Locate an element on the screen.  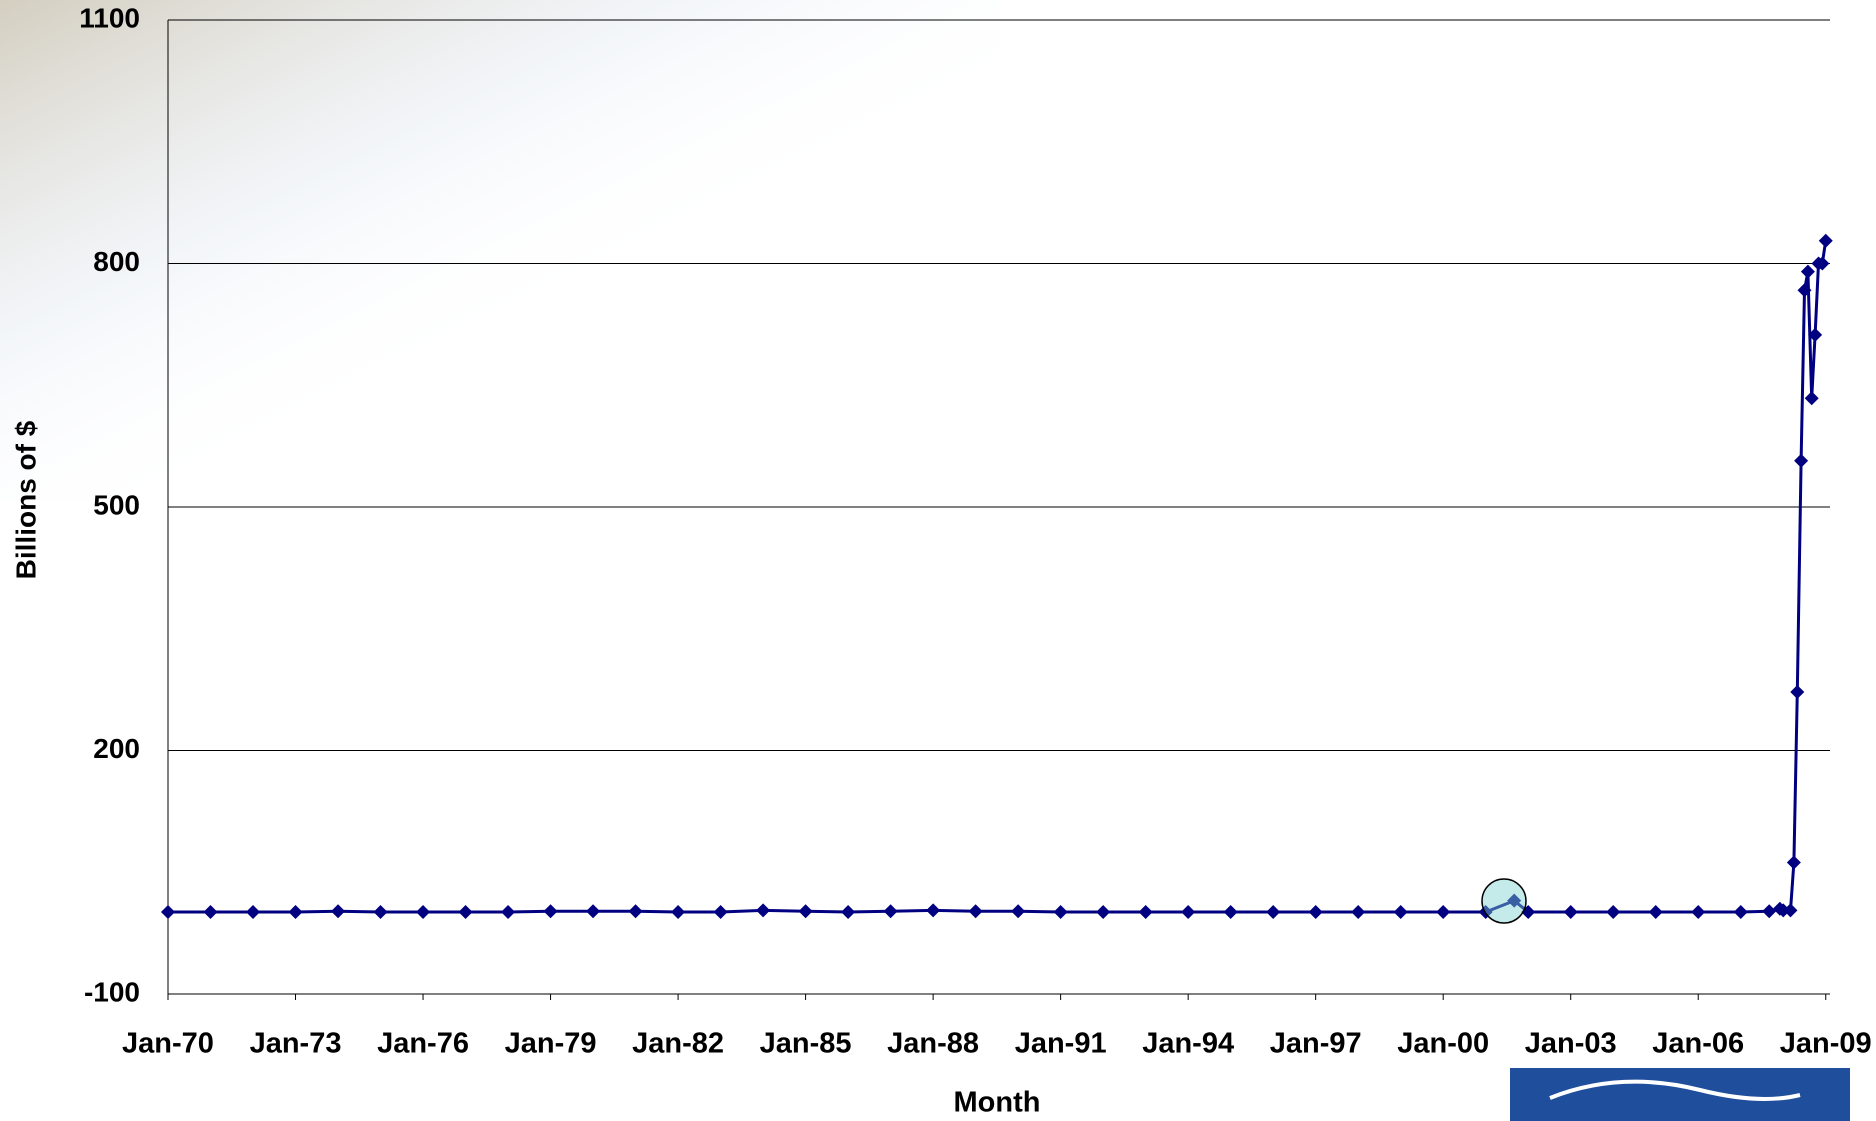
x-tick-label: Jan-91 is located at coordinates (1061, 1044).